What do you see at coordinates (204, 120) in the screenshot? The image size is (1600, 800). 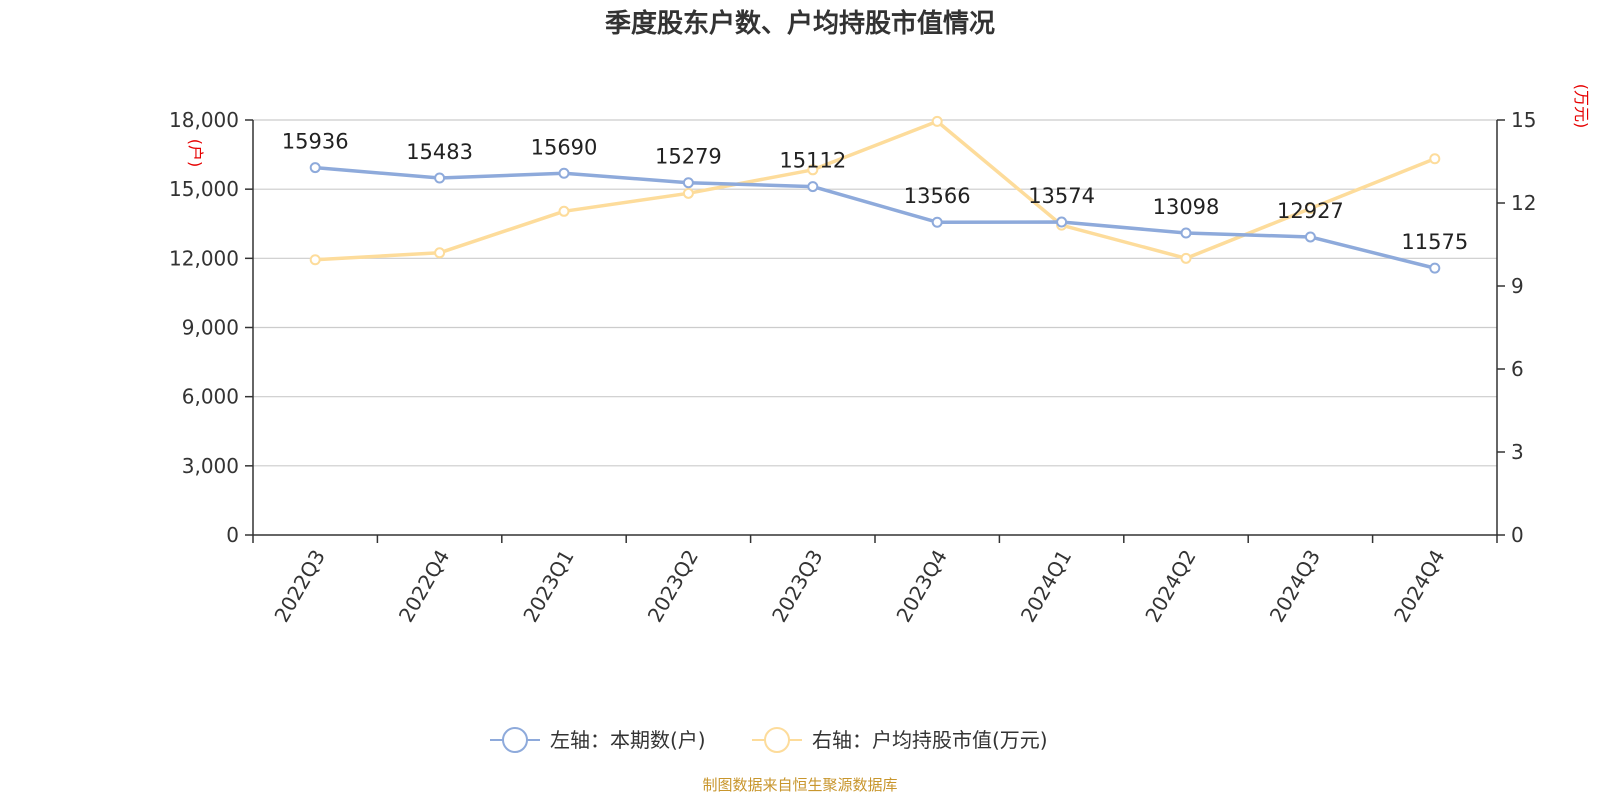 I see `left-axis-tick-label: 18,000` at bounding box center [204, 120].